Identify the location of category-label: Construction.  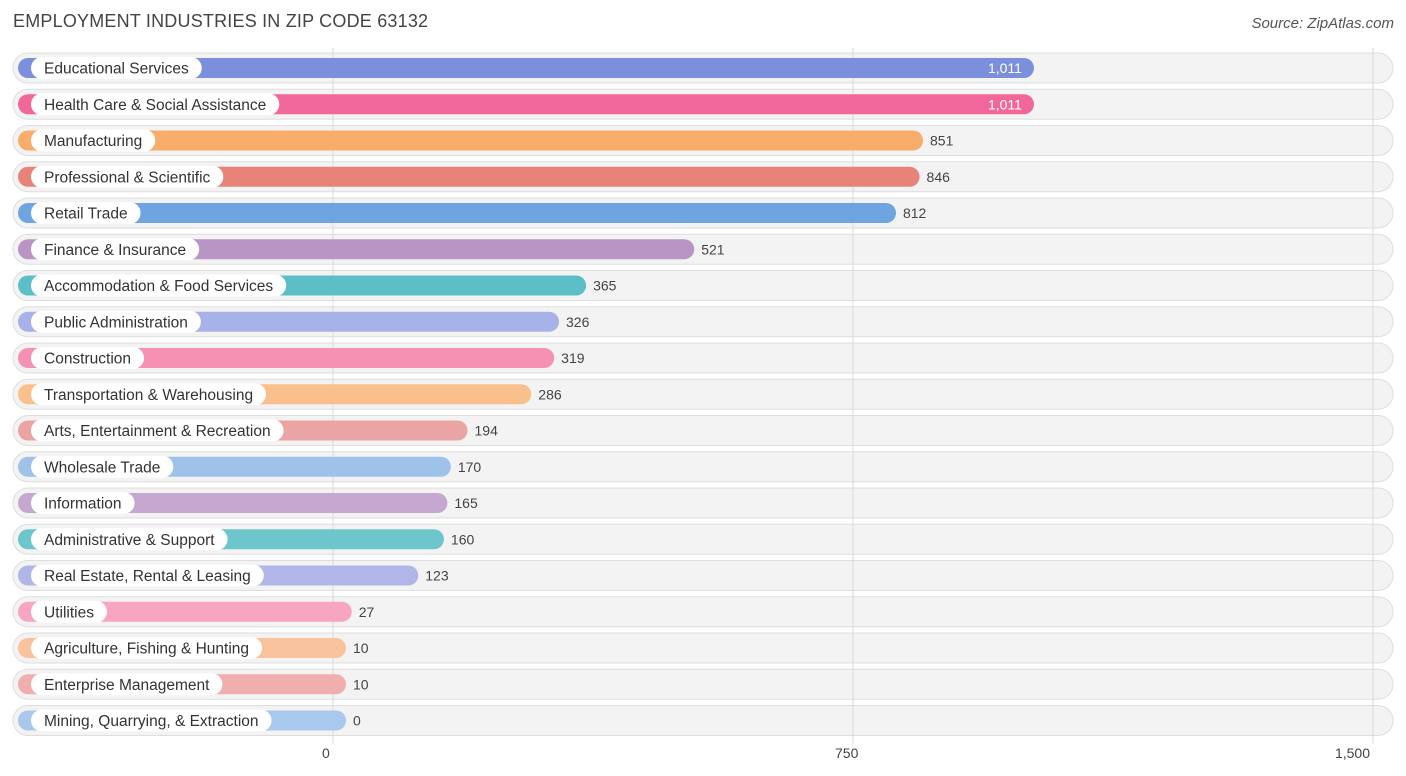
(87, 359).